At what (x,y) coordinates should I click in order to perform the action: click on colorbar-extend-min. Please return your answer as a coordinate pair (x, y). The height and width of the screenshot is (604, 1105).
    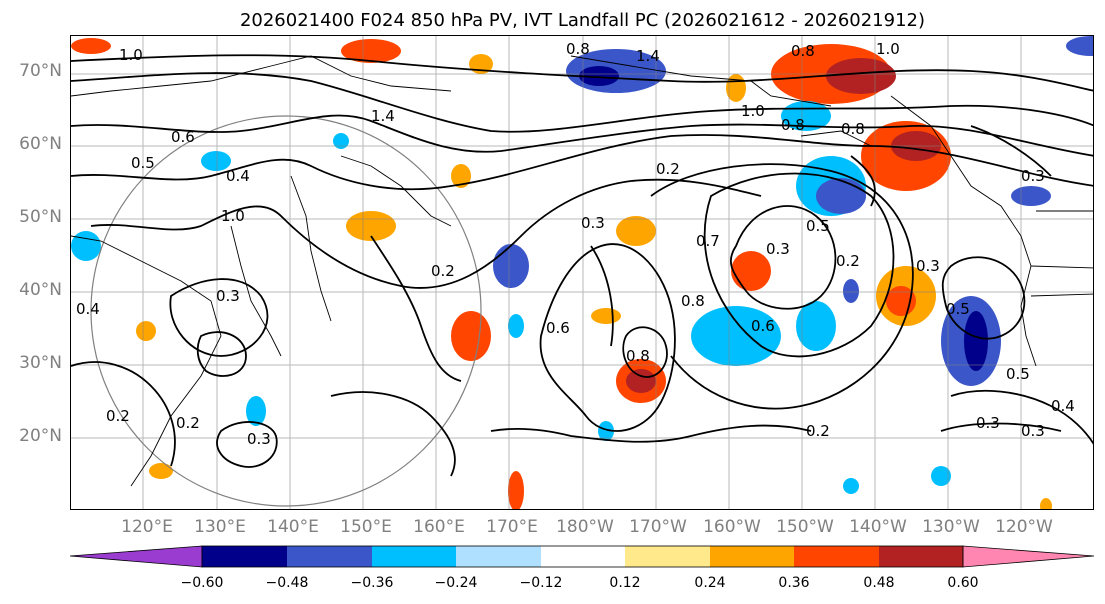
    Looking at the image, I should click on (136, 556).